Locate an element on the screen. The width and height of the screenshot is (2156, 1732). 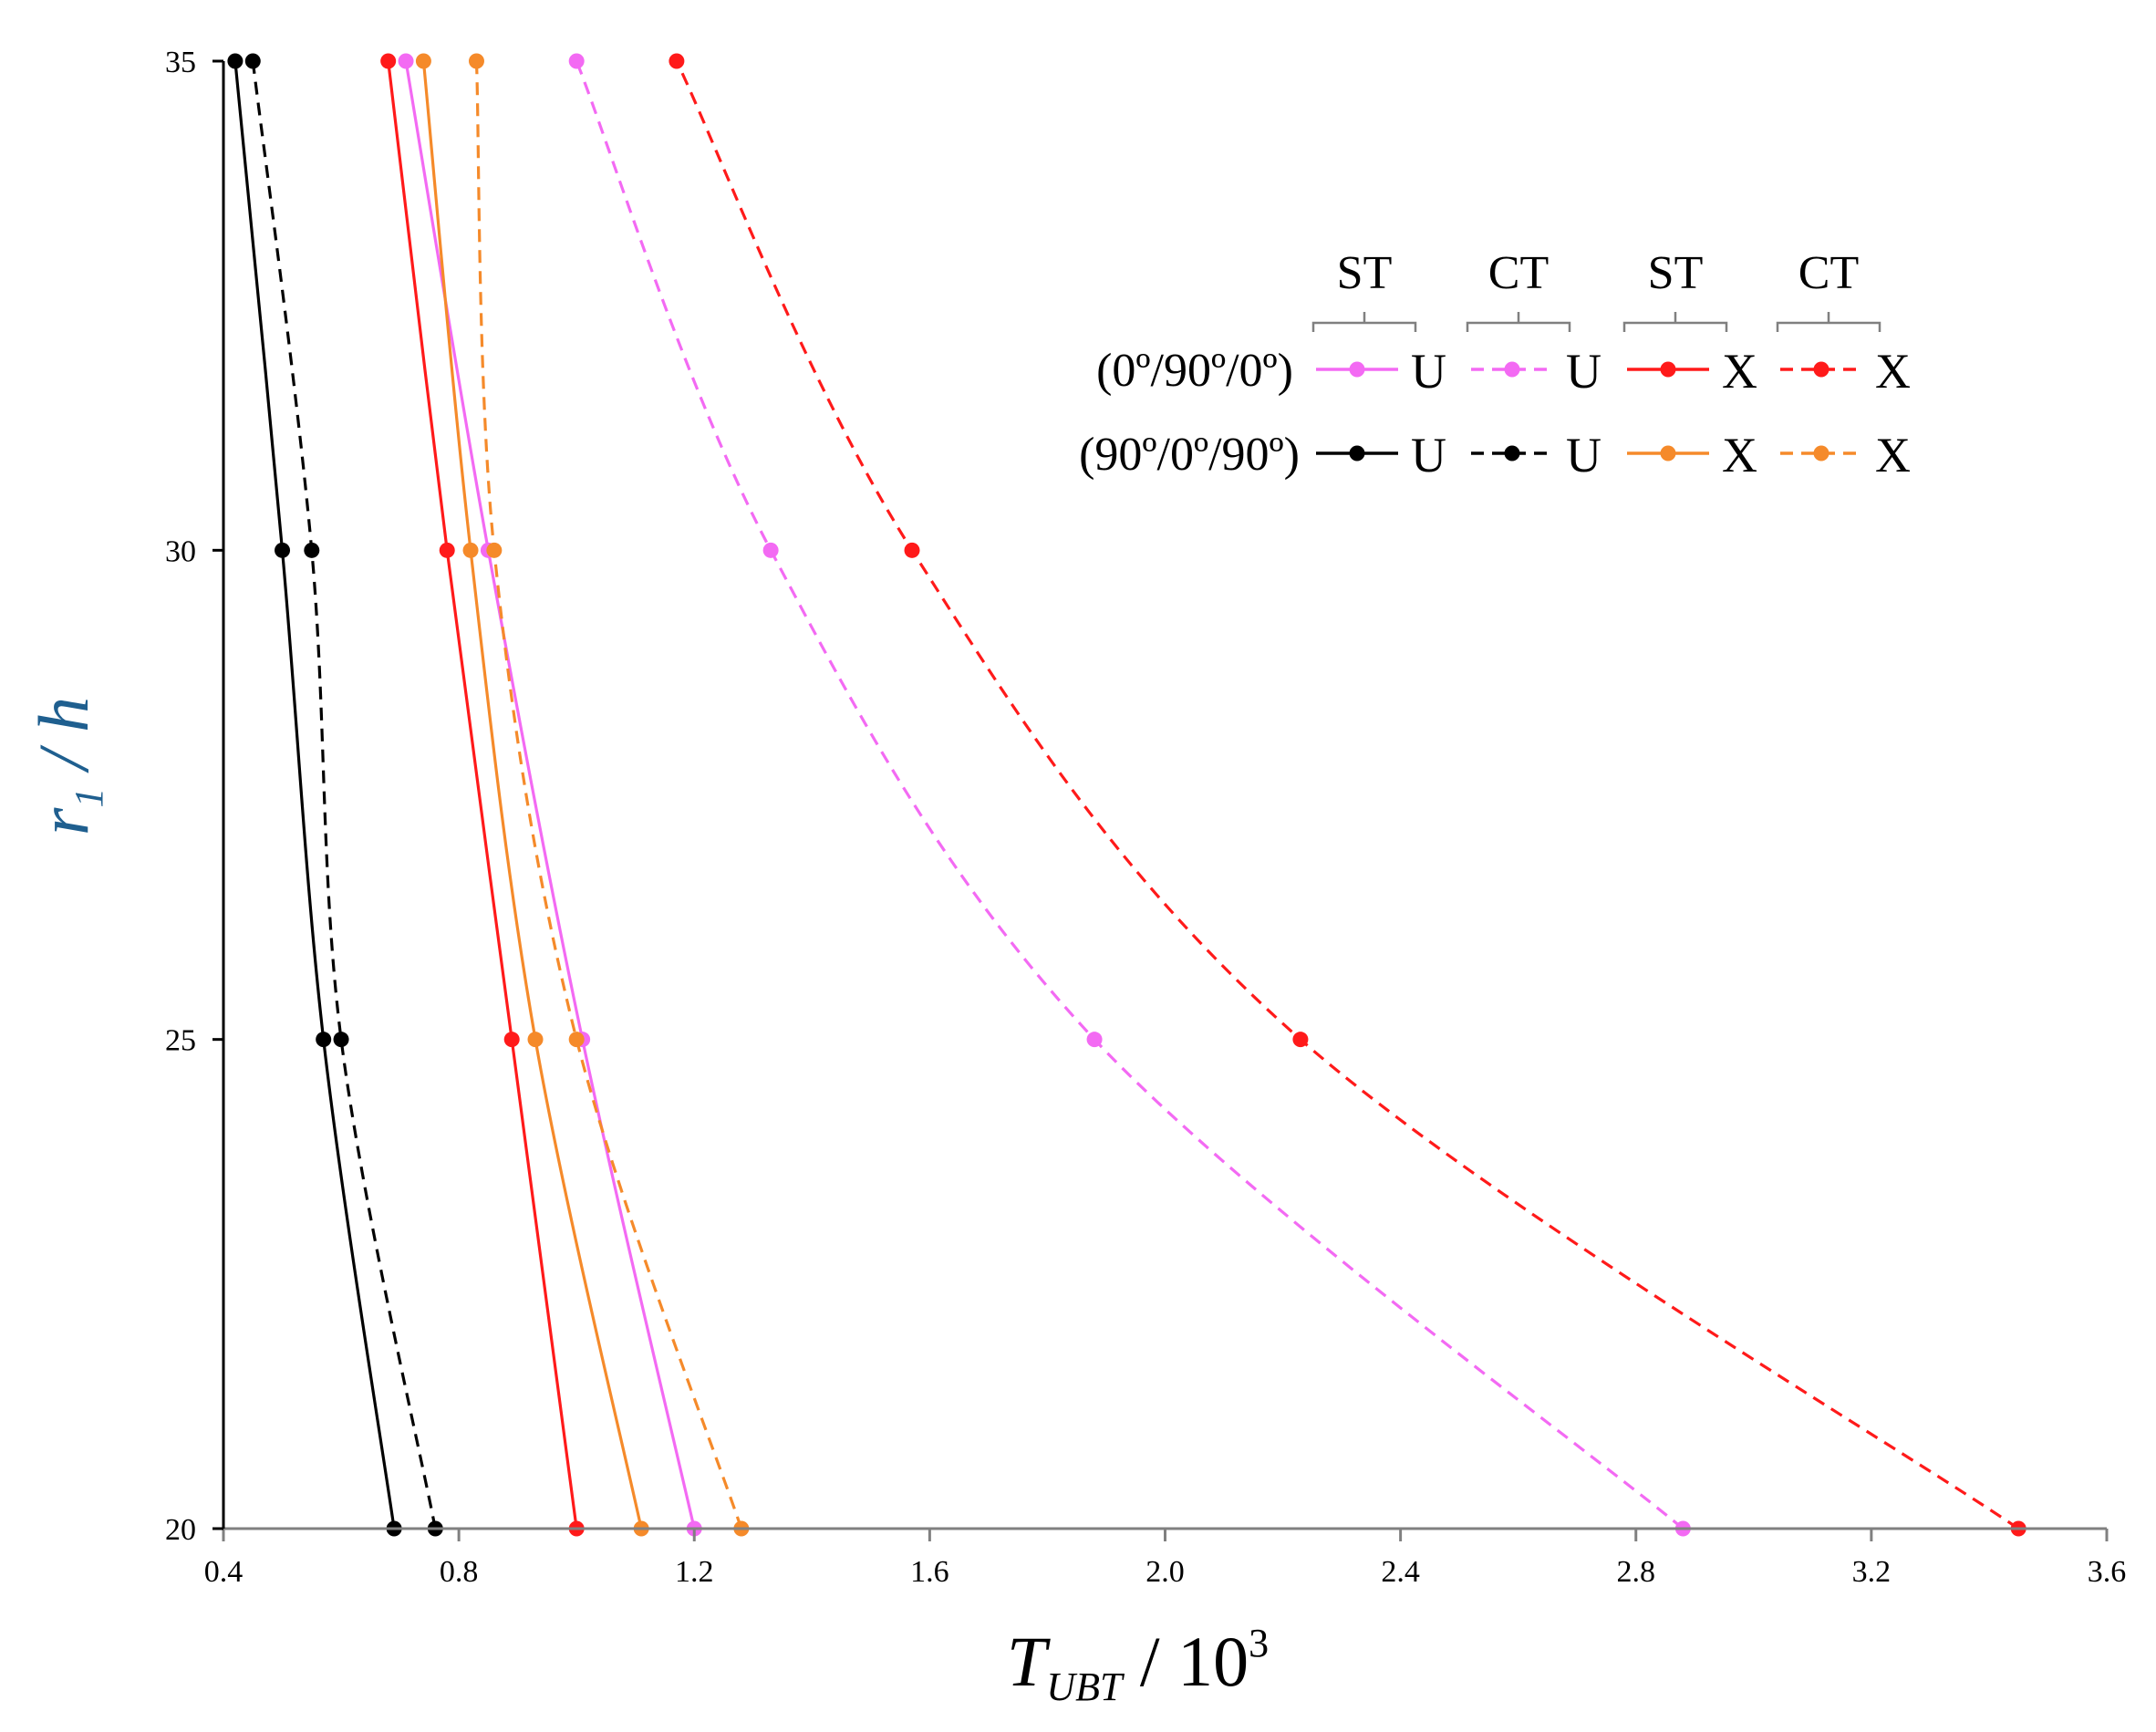
y-tick-label: 30 is located at coordinates (180, 551).